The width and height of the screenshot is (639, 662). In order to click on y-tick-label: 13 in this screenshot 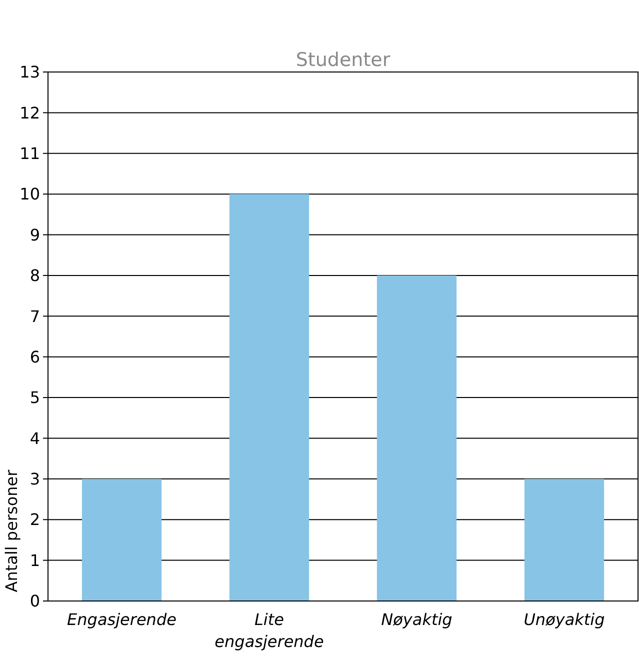, I will do `click(30, 72)`.